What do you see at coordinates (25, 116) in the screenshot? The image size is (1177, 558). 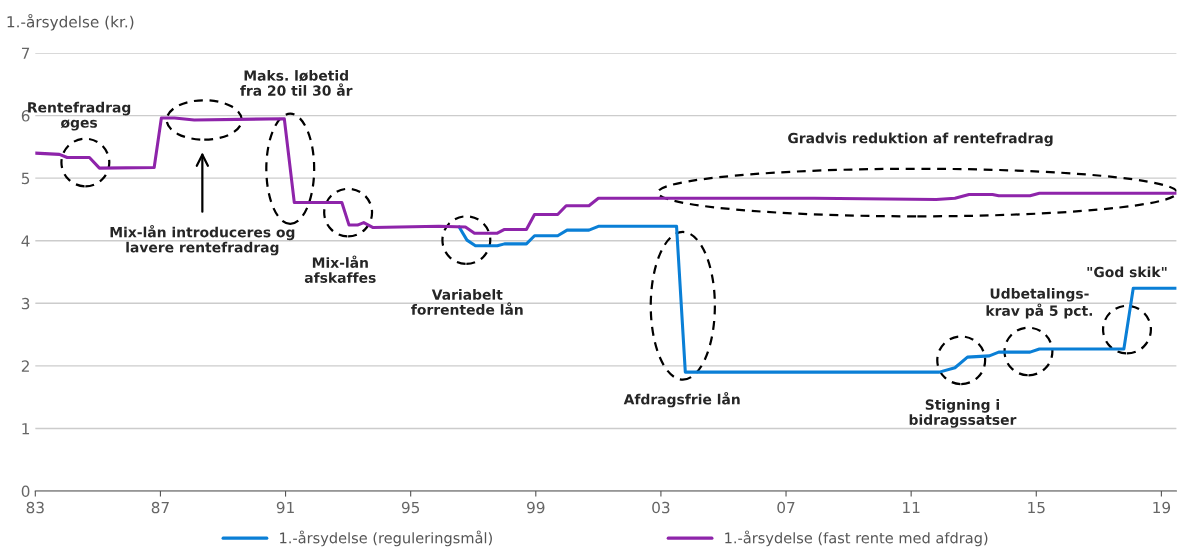 I see `y-tick-label: 6` at bounding box center [25, 116].